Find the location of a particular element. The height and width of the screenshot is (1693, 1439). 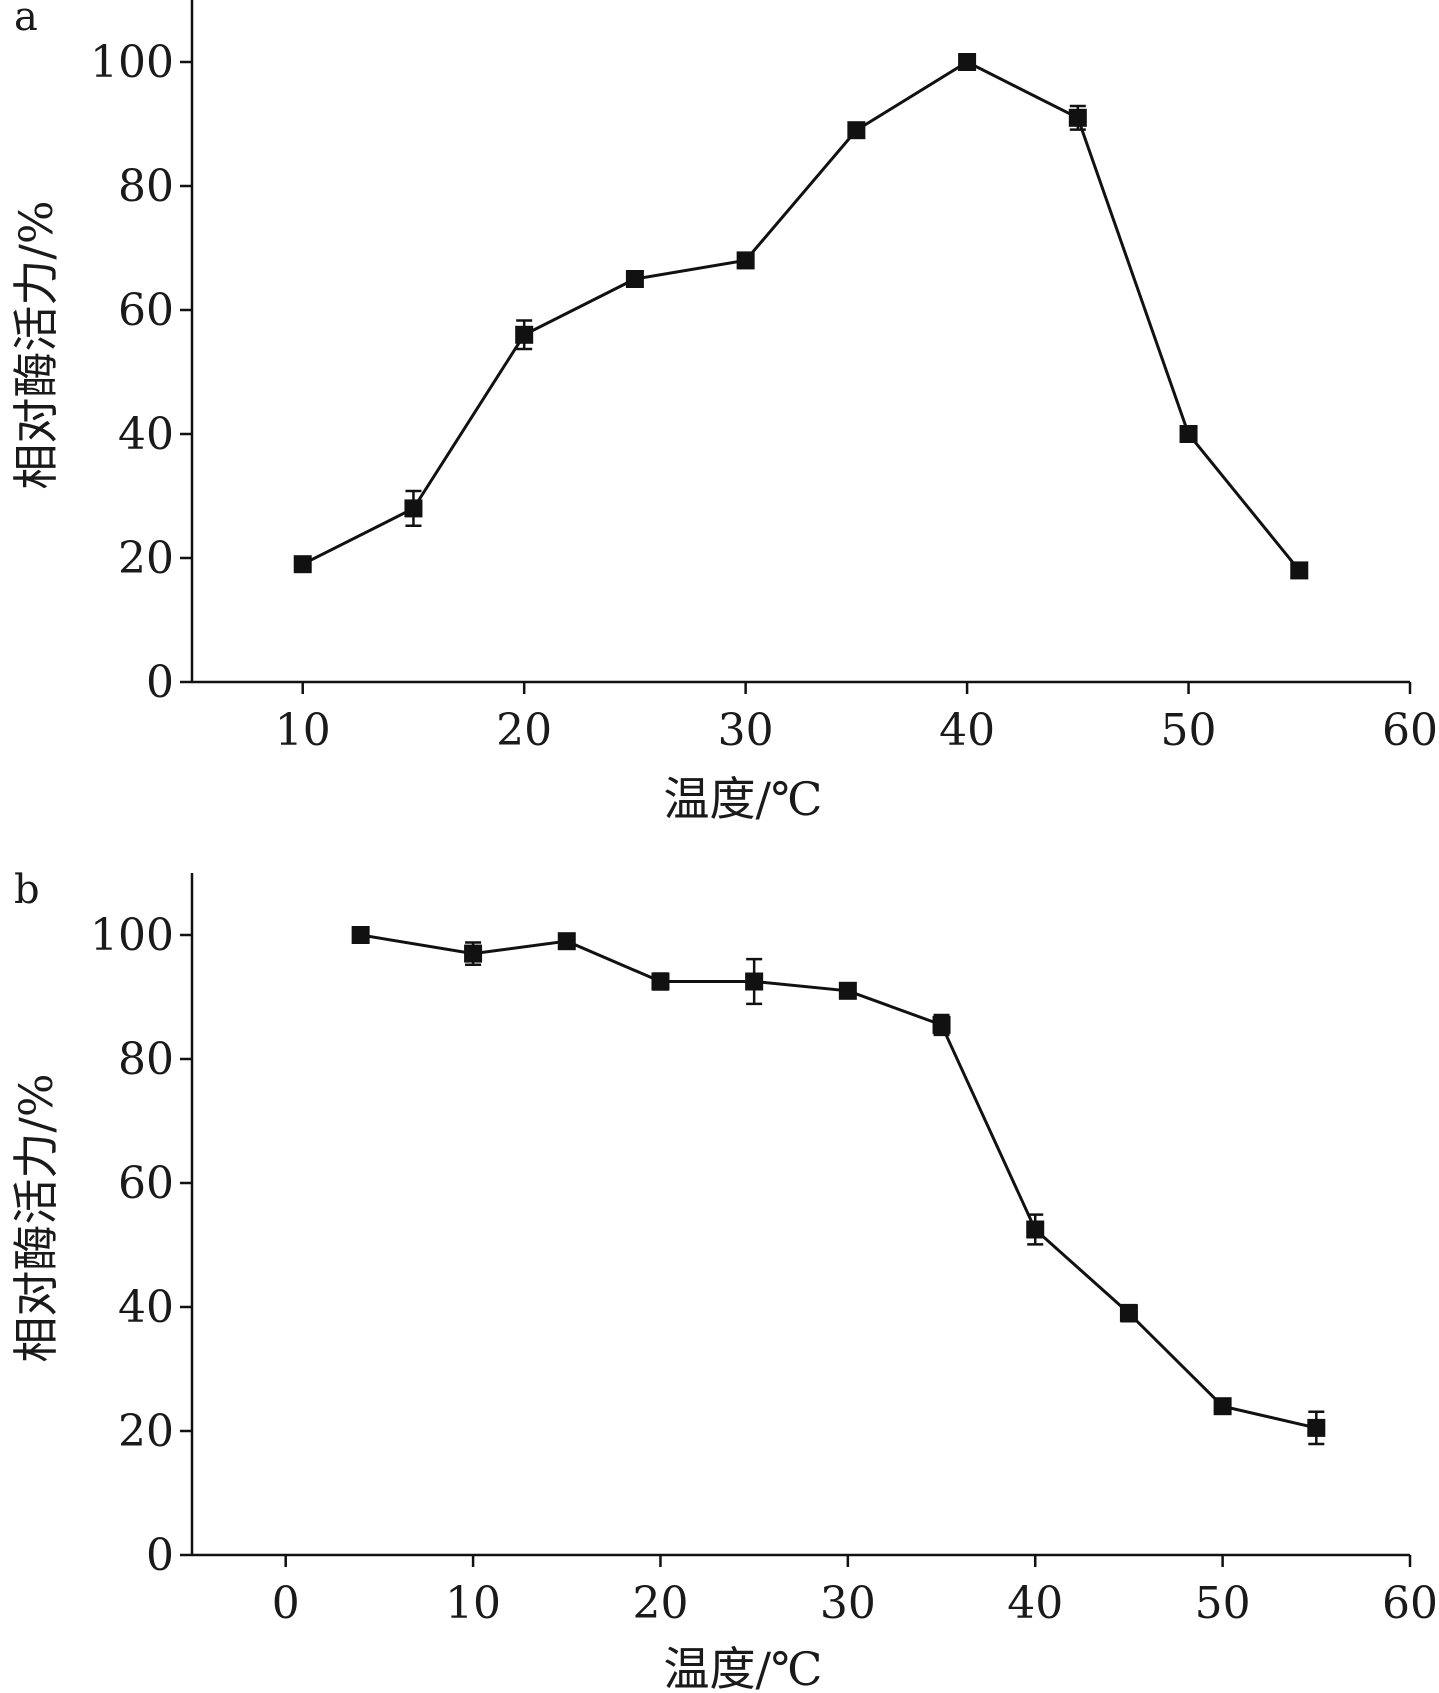

x-axis-title-a: 温度/℃ is located at coordinates (743, 799).